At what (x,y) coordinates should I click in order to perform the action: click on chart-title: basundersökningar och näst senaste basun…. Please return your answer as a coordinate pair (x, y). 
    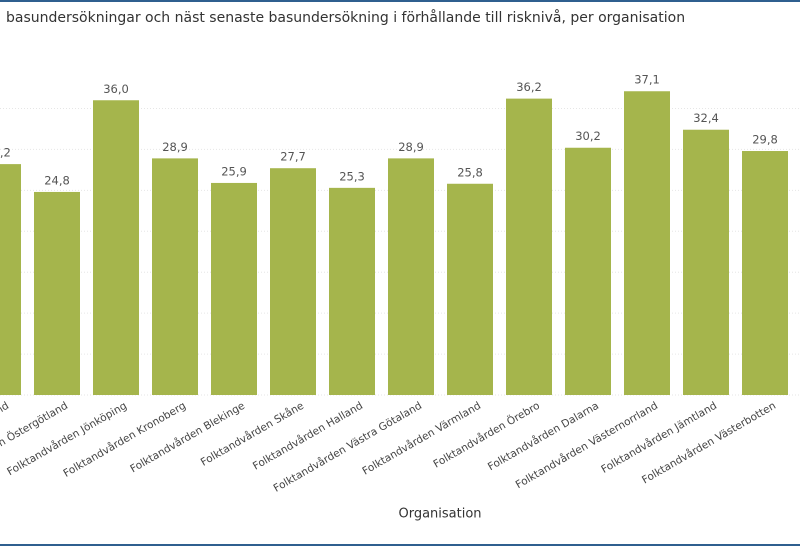
    Looking at the image, I should click on (345, 17).